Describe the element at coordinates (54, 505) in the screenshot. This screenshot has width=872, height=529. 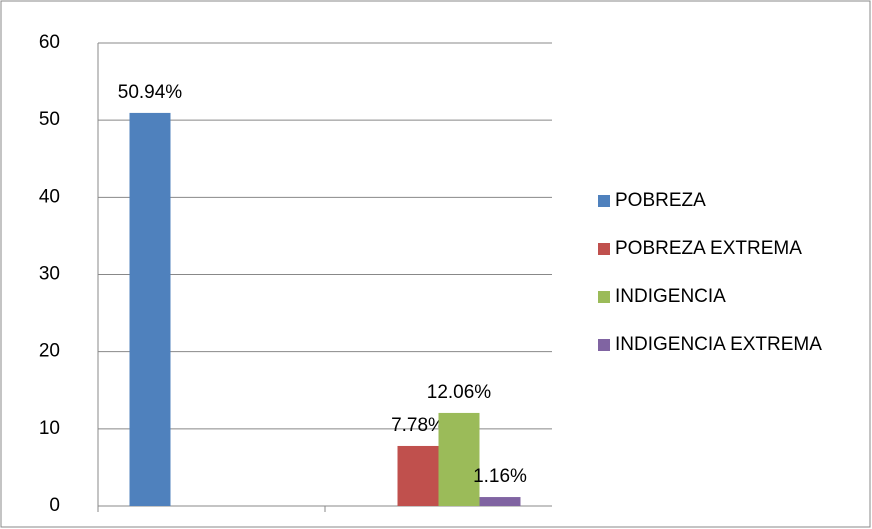
I see `y-tick-label: 0` at that location.